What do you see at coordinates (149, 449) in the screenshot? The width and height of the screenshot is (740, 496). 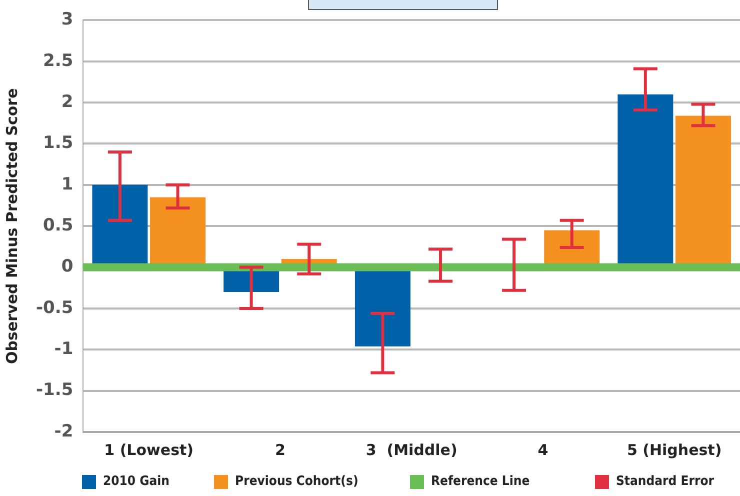 I see `x-tick-label: 1 (Lowest)` at bounding box center [149, 449].